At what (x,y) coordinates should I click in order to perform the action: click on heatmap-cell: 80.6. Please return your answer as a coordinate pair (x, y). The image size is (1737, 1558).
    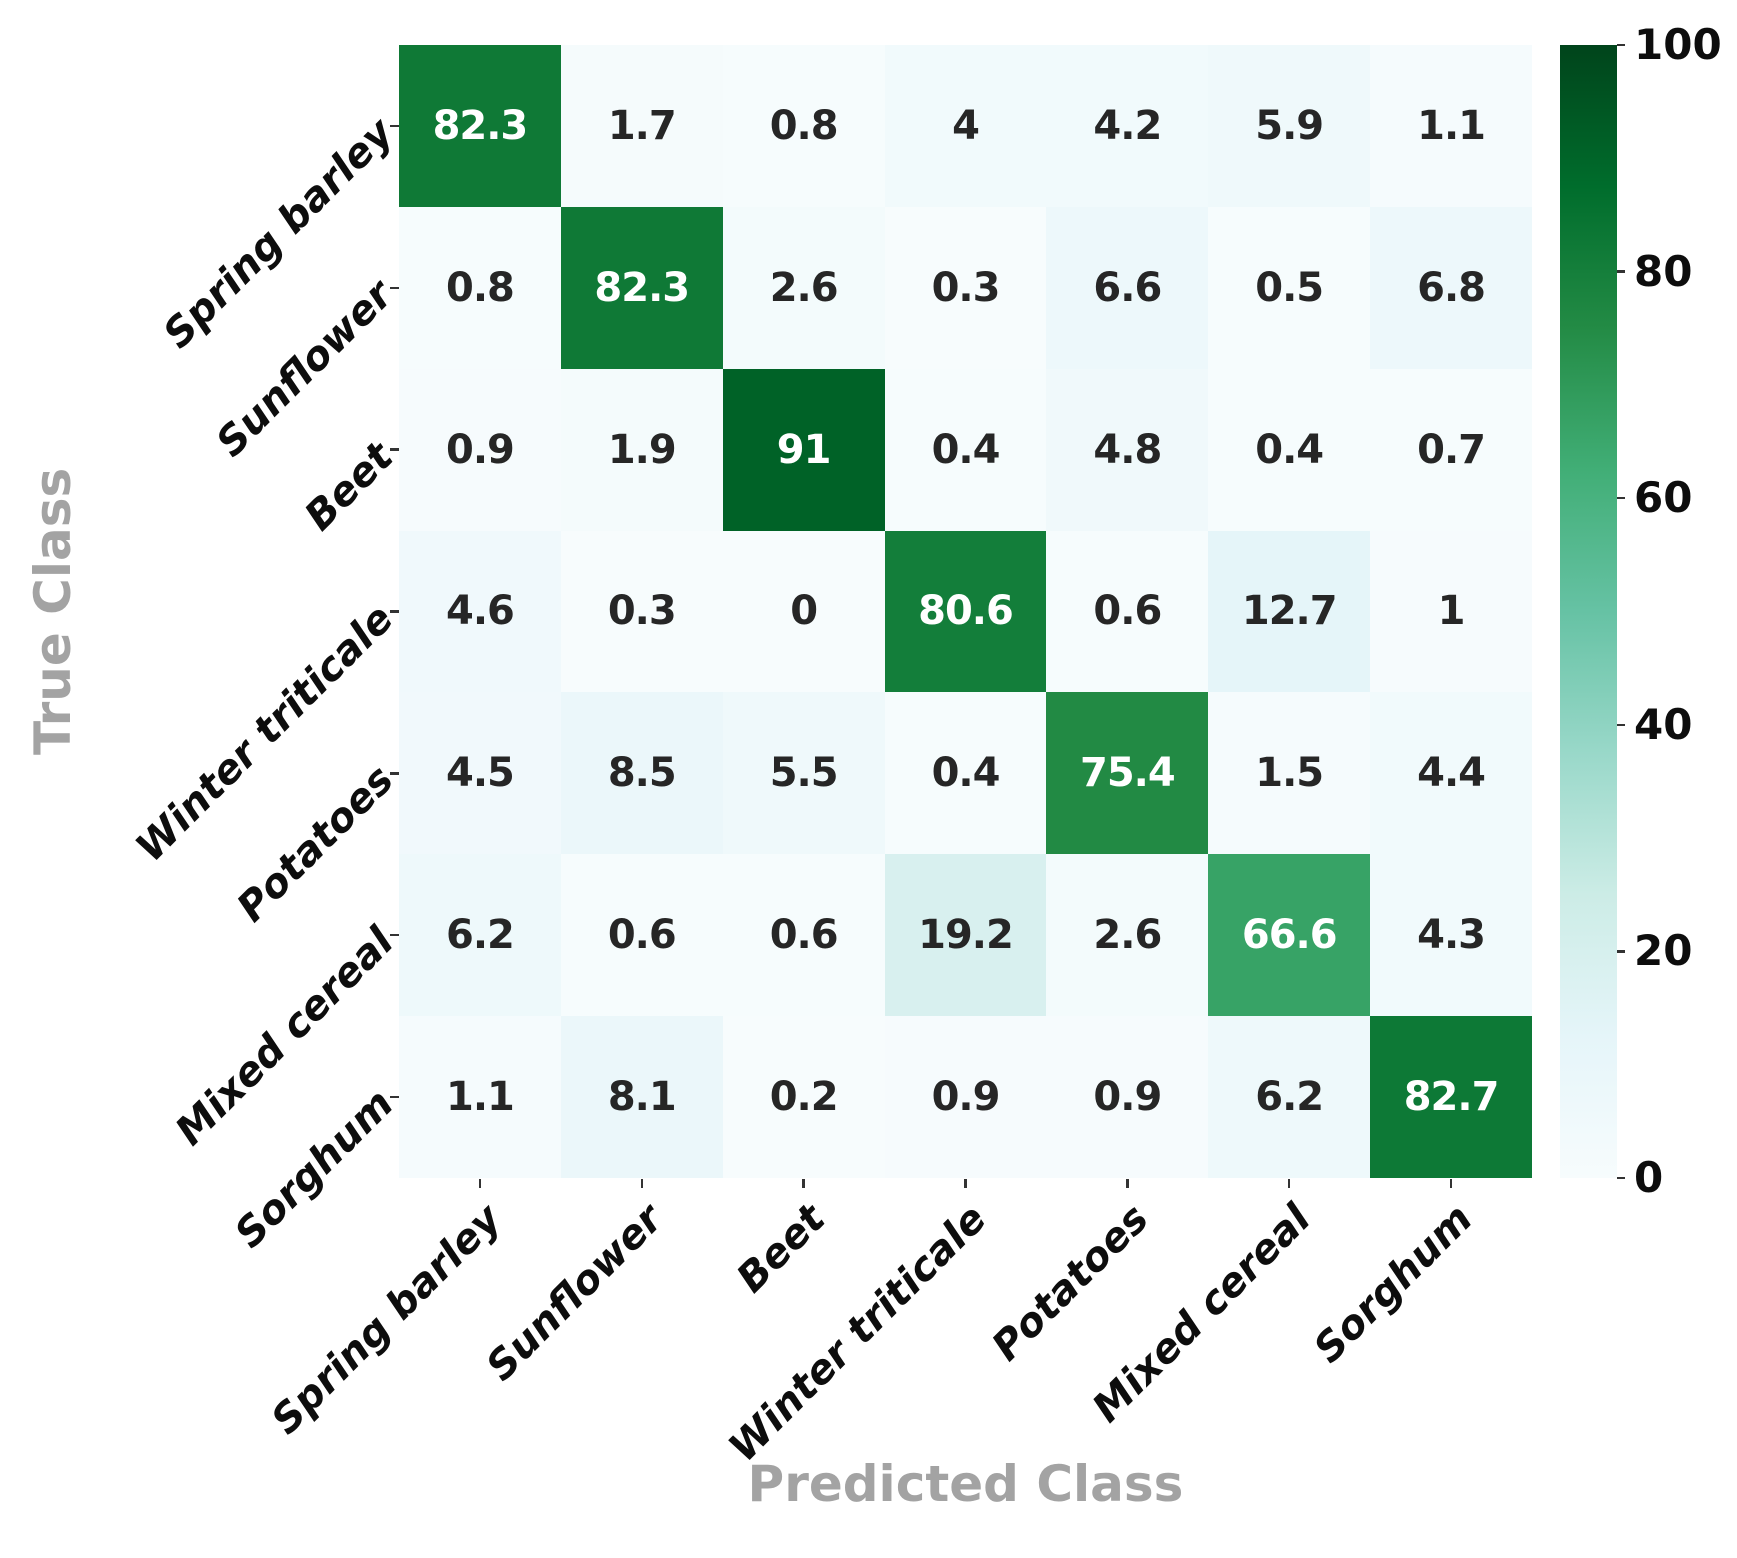
    Looking at the image, I should click on (965, 611).